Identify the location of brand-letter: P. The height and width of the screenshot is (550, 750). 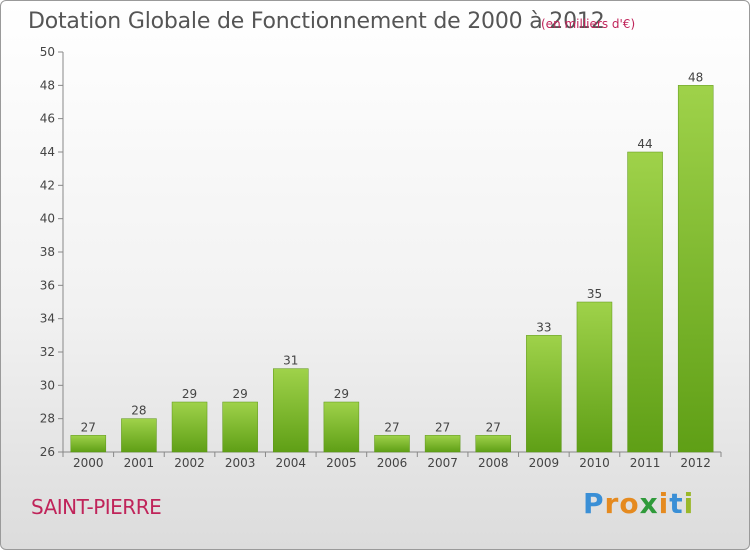
(594, 503).